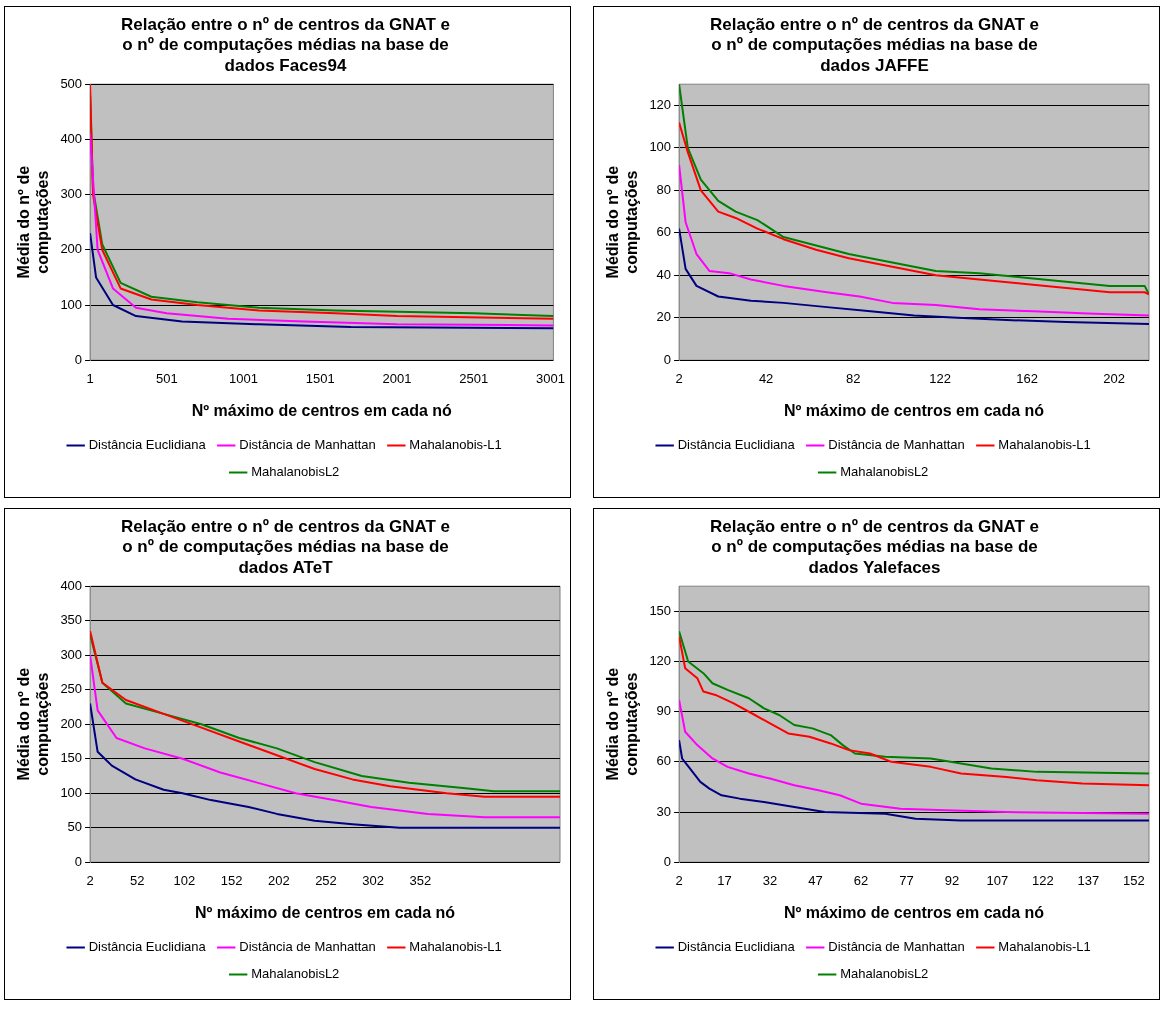 This screenshot has width=1174, height=1025. I want to click on x-tick-label: 137, so click(1088, 880).